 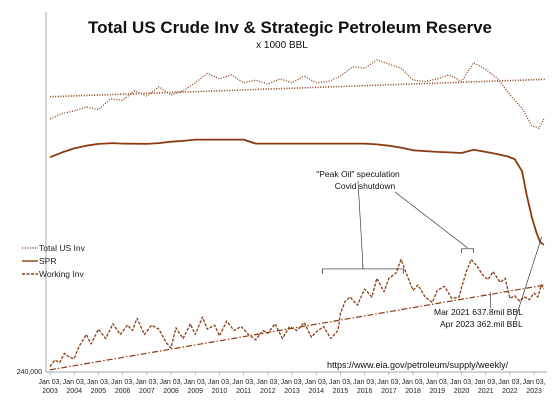 I want to click on x-tick-label-year: 2017, so click(x=389, y=391).